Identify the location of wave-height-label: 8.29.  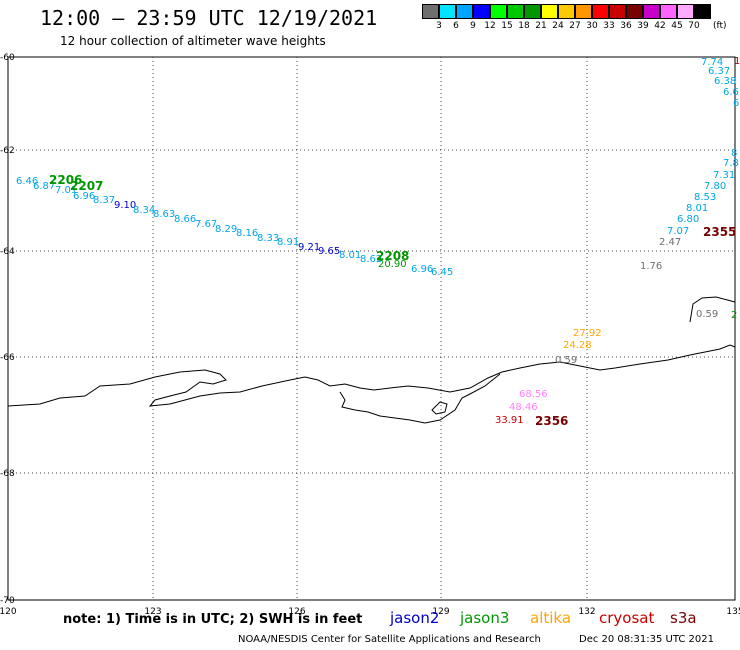
(226, 229).